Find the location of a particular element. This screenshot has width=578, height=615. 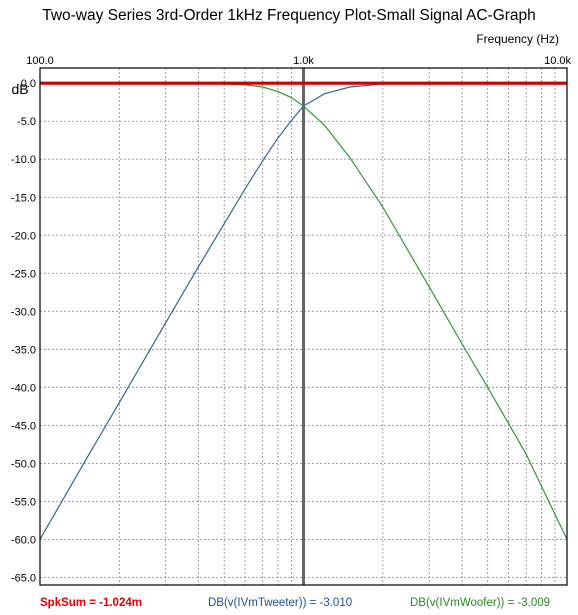

y-tick-label: -50.0 is located at coordinates (23, 464).